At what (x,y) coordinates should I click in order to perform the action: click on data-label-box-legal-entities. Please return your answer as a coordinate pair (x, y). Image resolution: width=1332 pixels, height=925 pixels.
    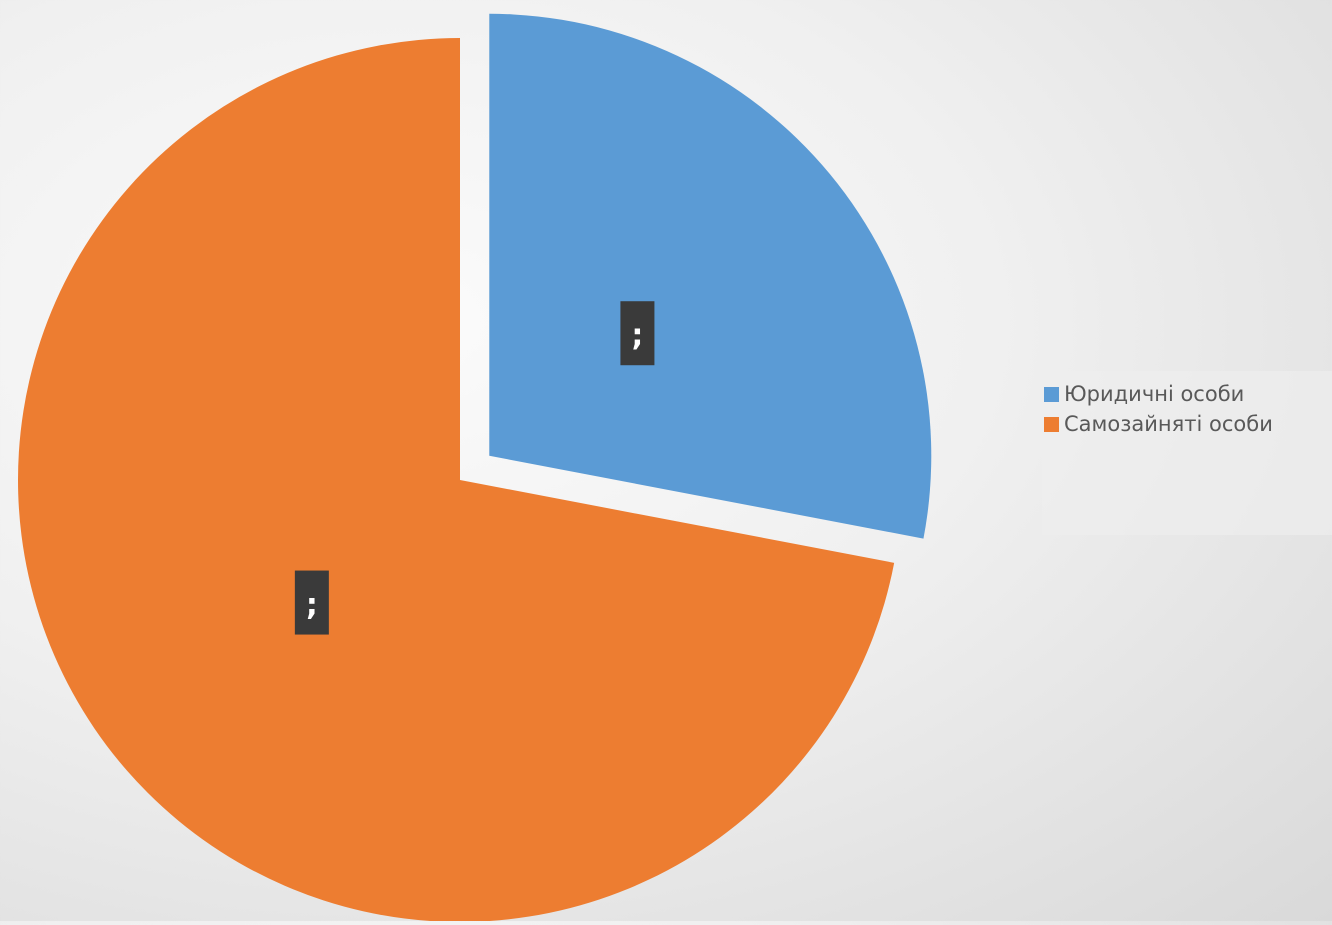
    Looking at the image, I should click on (637, 333).